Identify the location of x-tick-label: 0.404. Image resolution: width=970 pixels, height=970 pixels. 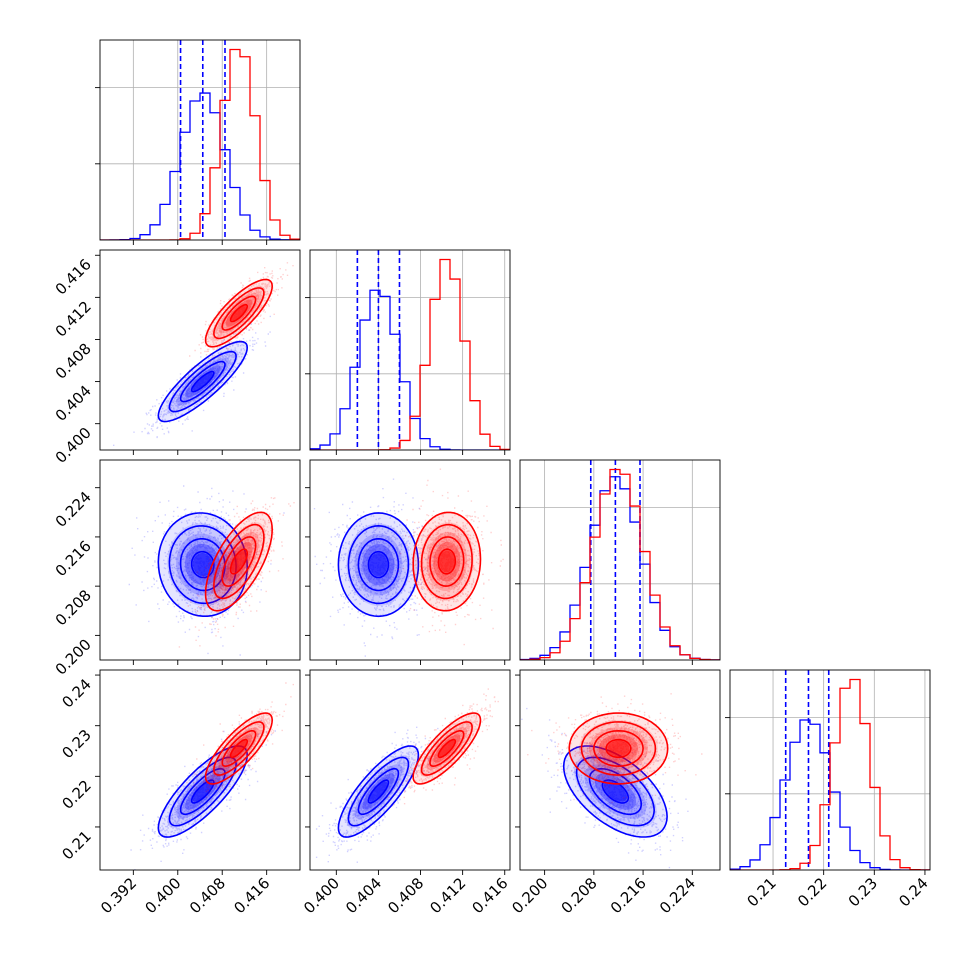
(363, 895).